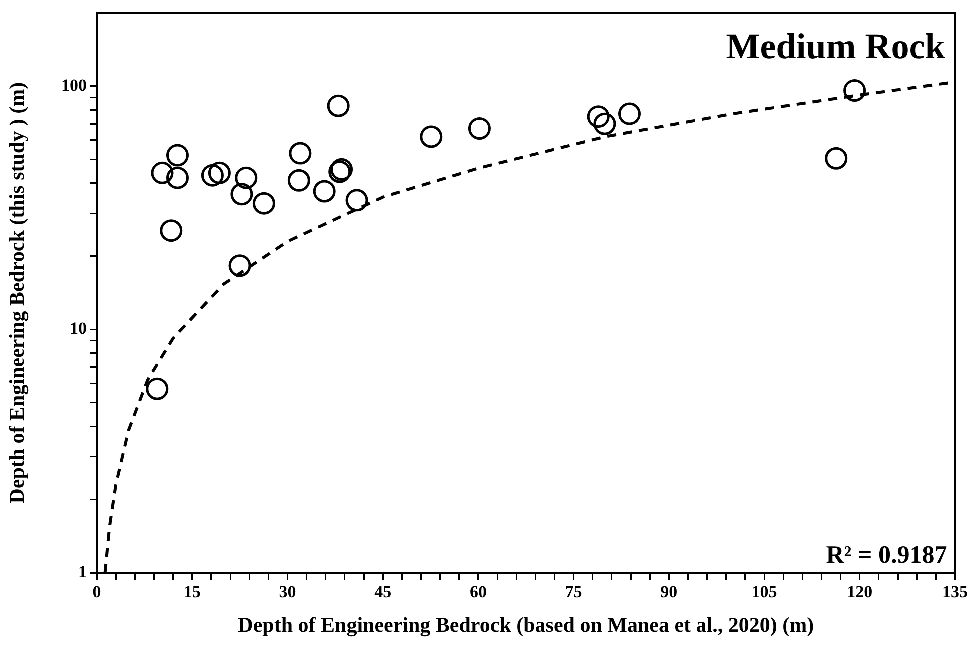  What do you see at coordinates (287, 592) in the screenshot?
I see `x-tick-label: 30` at bounding box center [287, 592].